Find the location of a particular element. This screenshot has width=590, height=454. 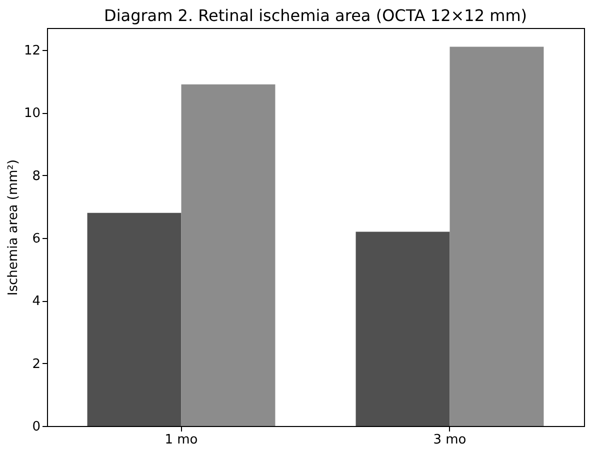

y-tick-label: 4 is located at coordinates (36, 302).